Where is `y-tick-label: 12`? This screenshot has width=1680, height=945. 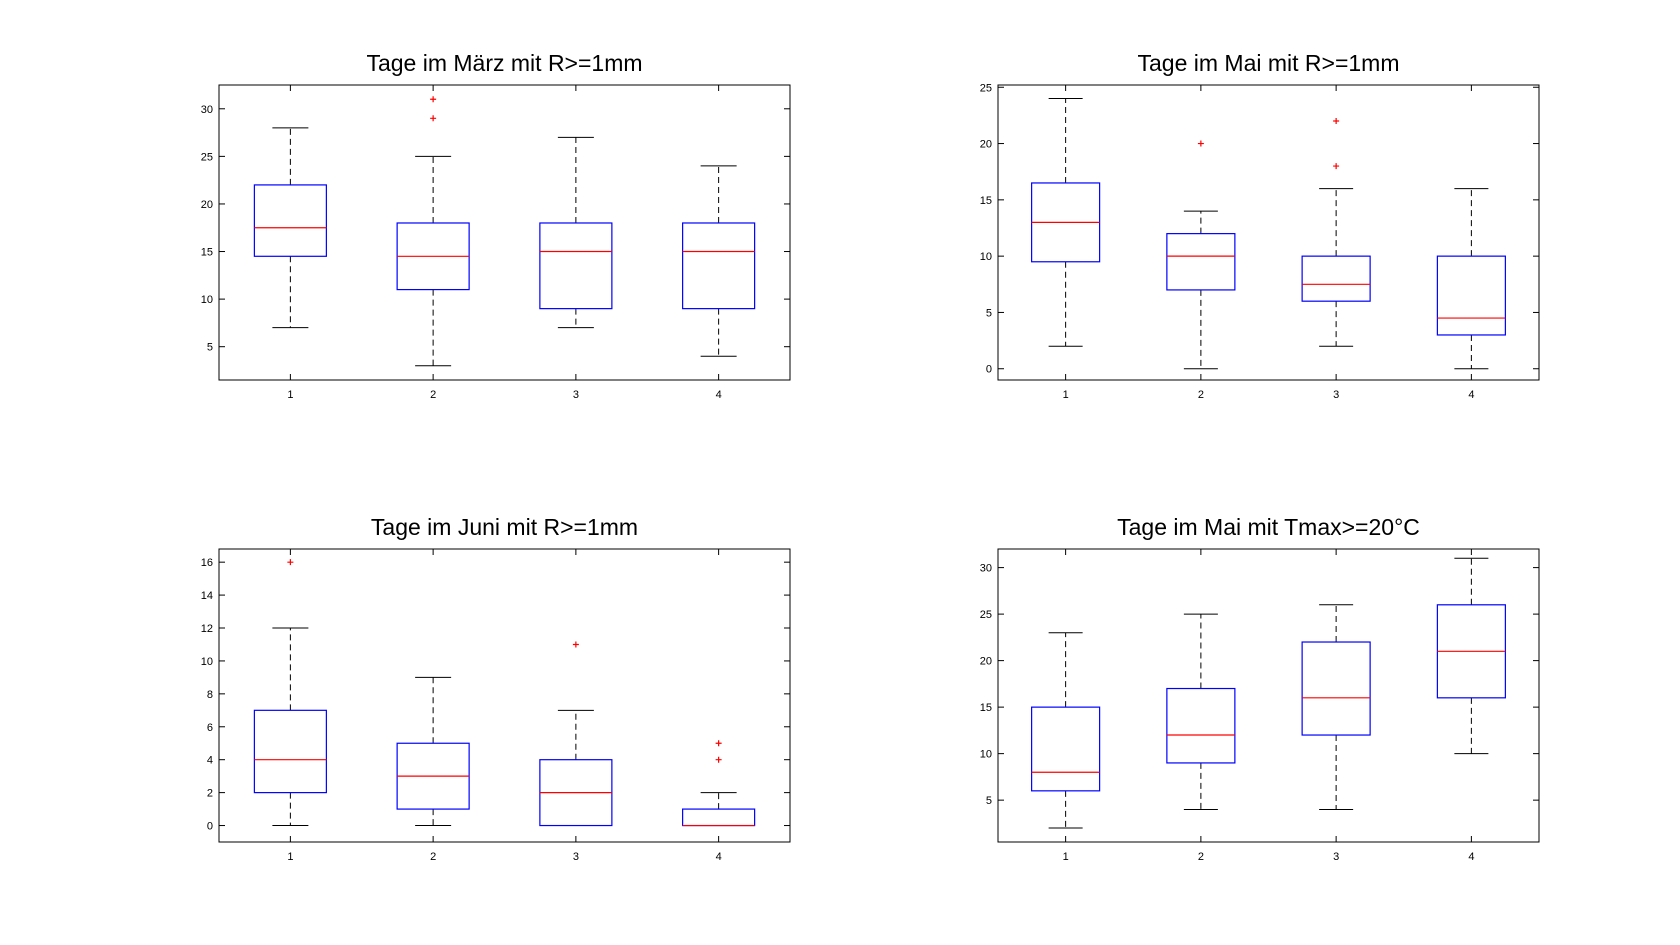
y-tick-label: 12 is located at coordinates (207, 629).